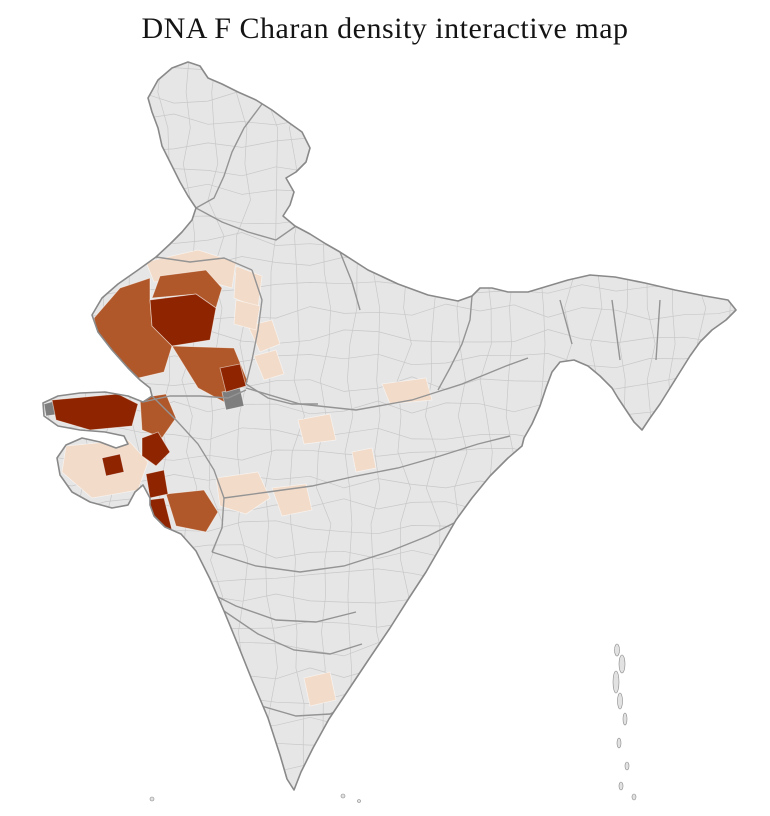  What do you see at coordinates (192, 511) in the screenshot?
I see `district-nashik-mid` at bounding box center [192, 511].